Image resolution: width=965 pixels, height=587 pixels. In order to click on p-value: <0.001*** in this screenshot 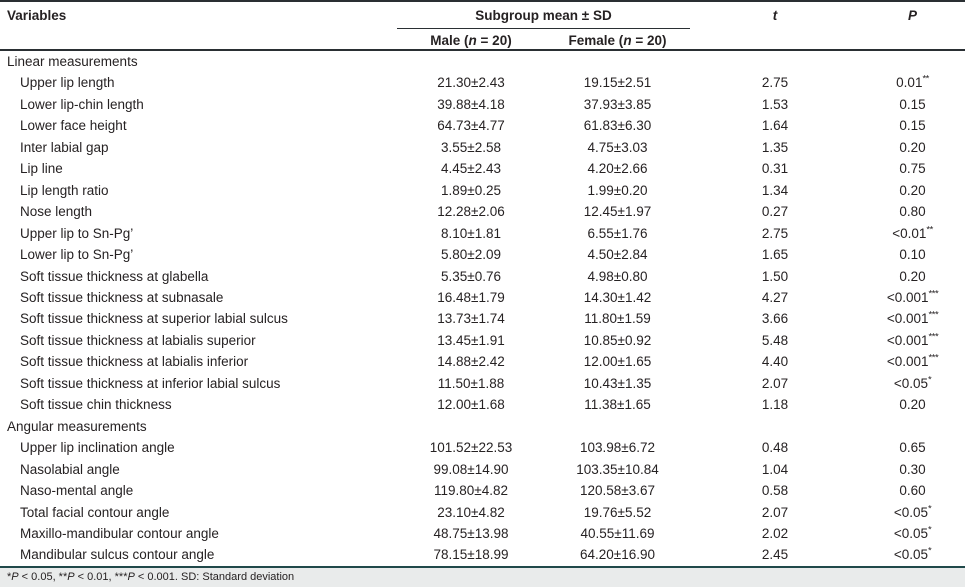, I will do `click(912, 340)`.